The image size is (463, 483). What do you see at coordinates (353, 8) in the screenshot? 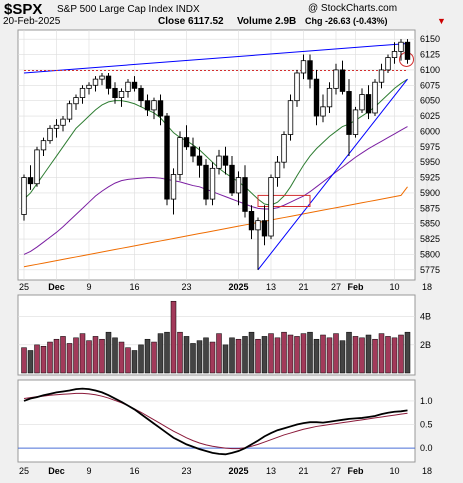
I see `watermark: @ StockCharts.com` at bounding box center [353, 8].